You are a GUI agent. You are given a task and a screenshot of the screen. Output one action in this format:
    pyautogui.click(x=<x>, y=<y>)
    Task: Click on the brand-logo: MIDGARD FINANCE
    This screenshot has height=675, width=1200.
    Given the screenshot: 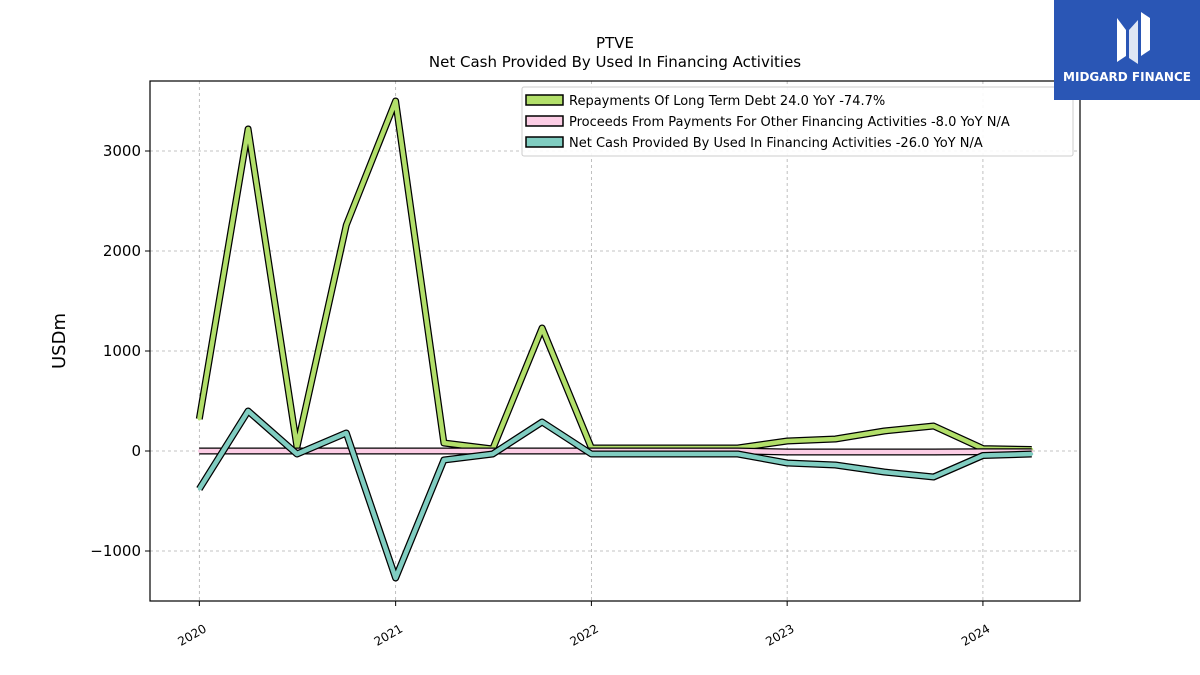 What is the action you would take?
    pyautogui.click(x=1127, y=50)
    